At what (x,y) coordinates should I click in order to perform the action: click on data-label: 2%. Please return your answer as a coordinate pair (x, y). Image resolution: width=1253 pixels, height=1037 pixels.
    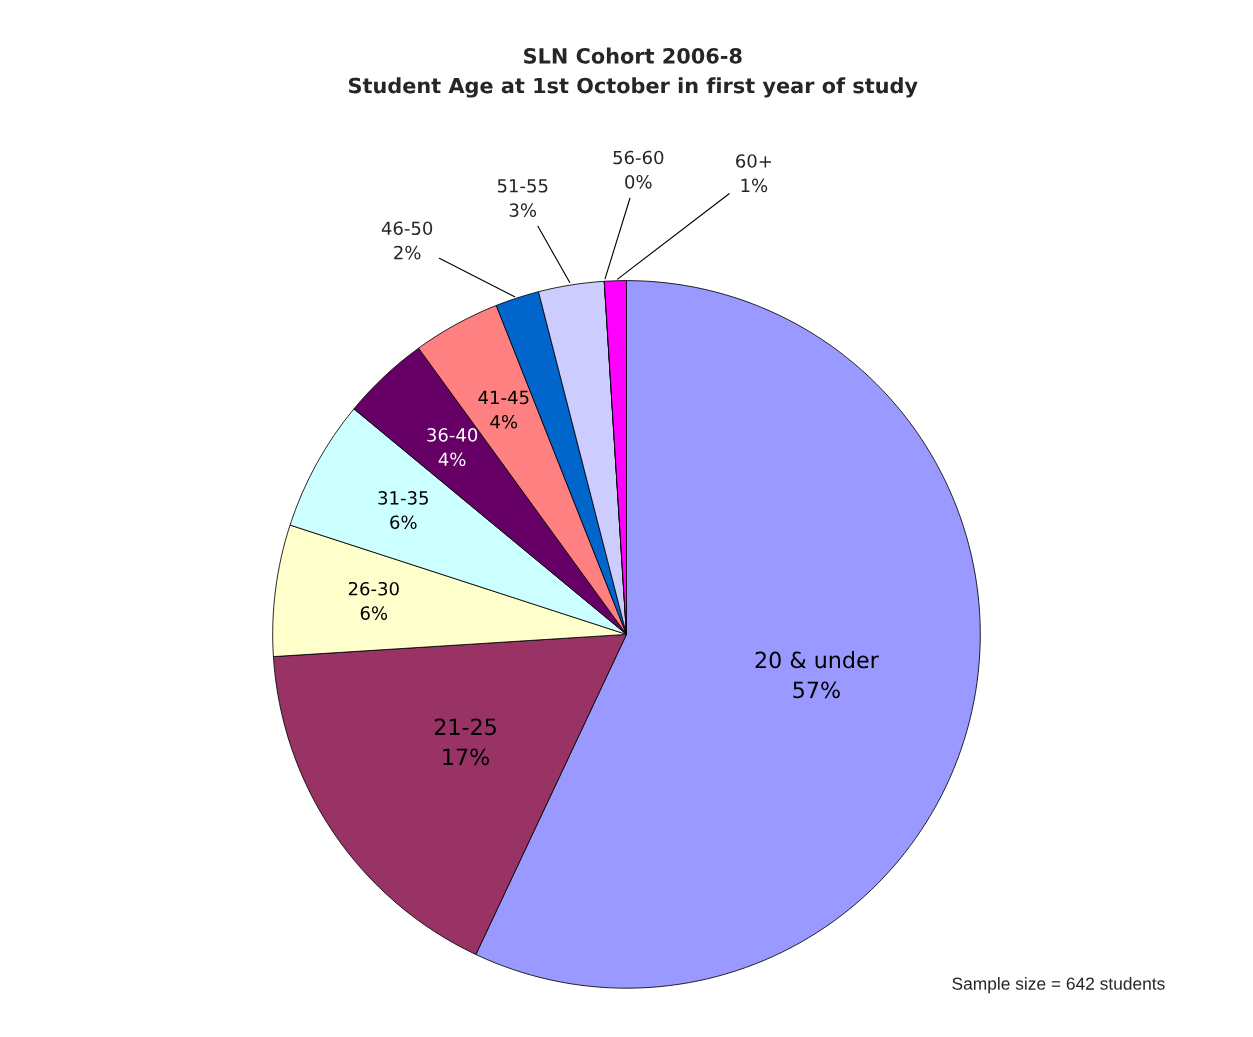
    Looking at the image, I should click on (407, 252).